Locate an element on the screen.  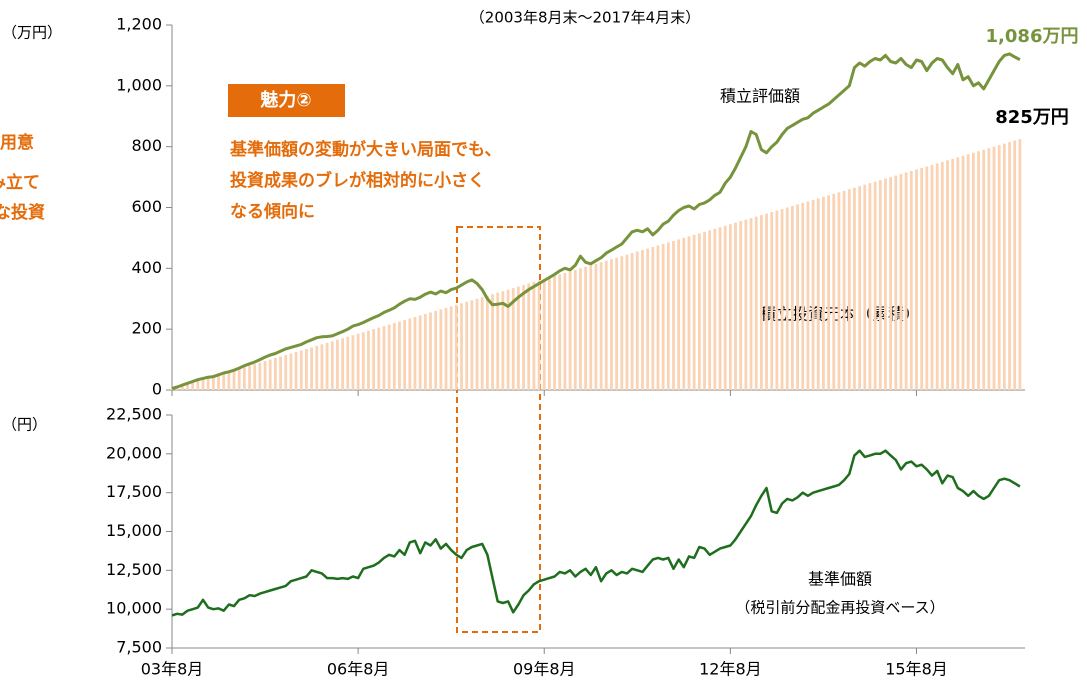
y-axis-label: （円） is located at coordinates (24, 425).